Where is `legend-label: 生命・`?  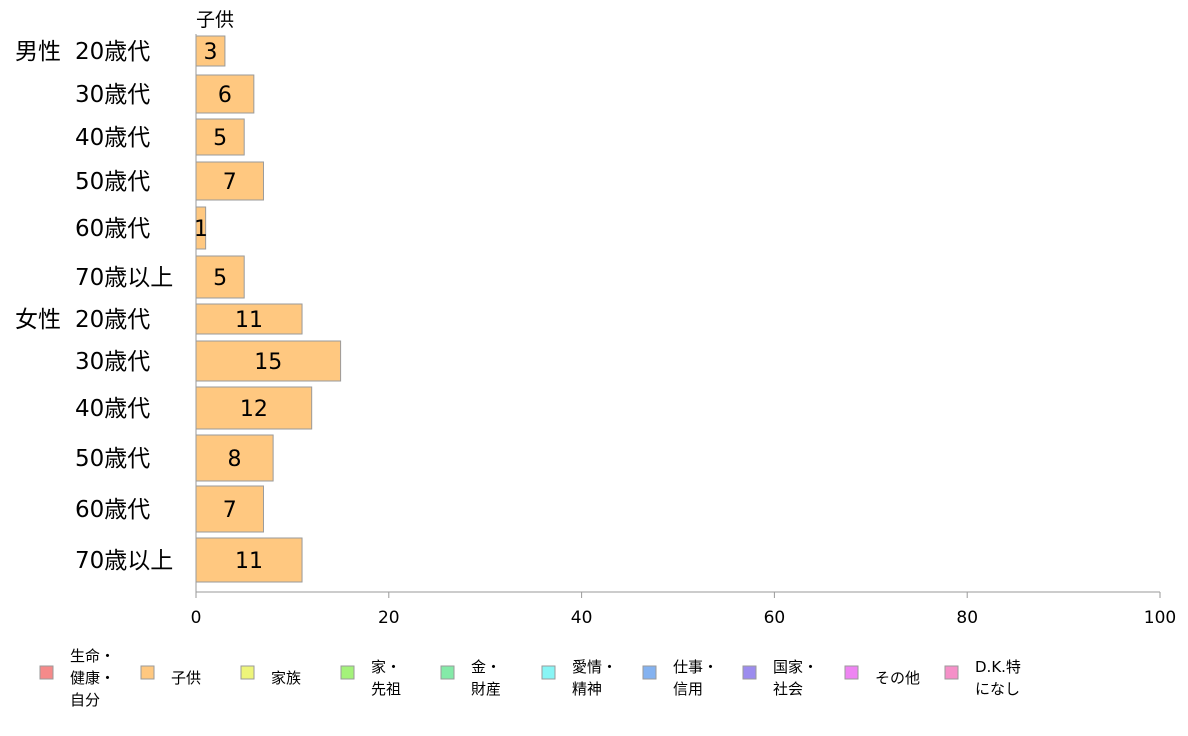
legend-label: 生命・ is located at coordinates (92, 656).